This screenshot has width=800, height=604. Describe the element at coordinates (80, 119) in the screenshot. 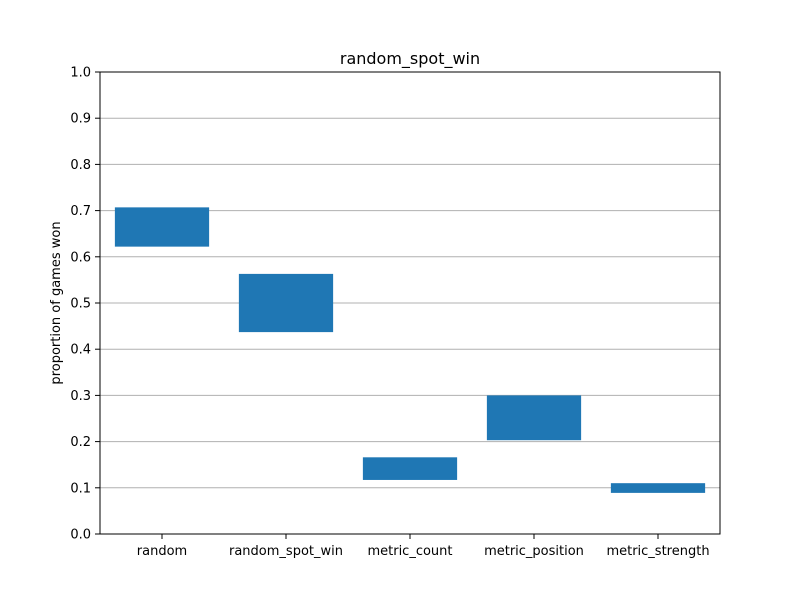

I see `y-tick-label: 0.9` at that location.